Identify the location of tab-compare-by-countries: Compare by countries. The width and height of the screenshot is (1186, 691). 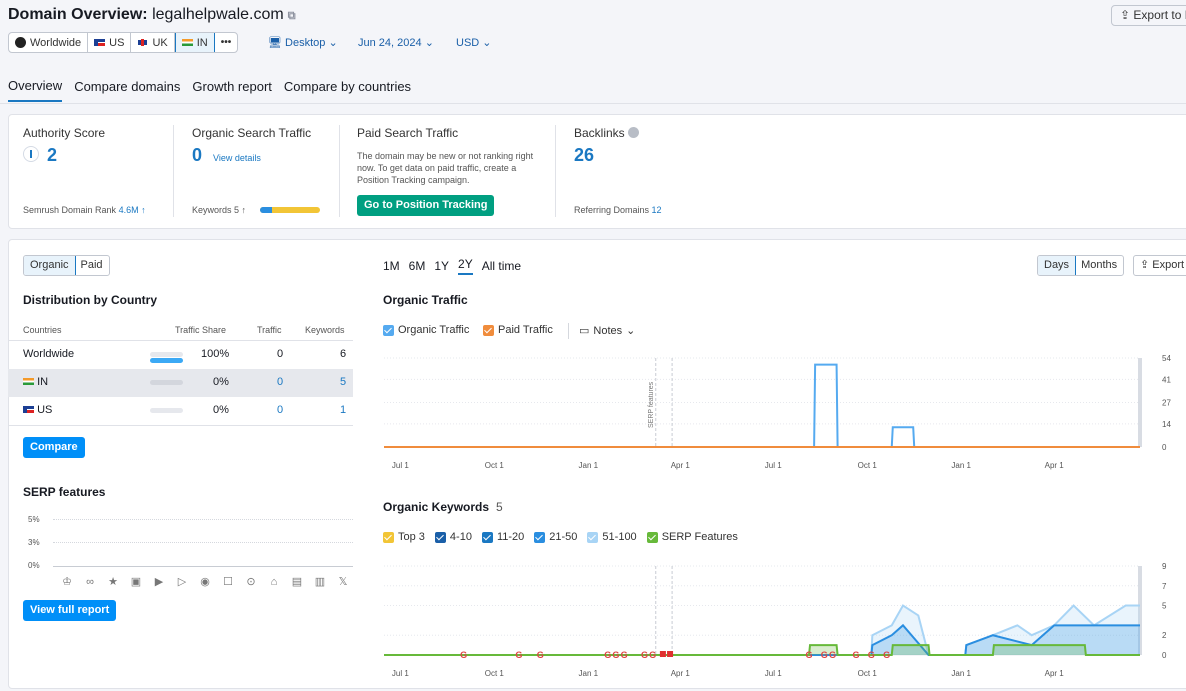
(347, 86).